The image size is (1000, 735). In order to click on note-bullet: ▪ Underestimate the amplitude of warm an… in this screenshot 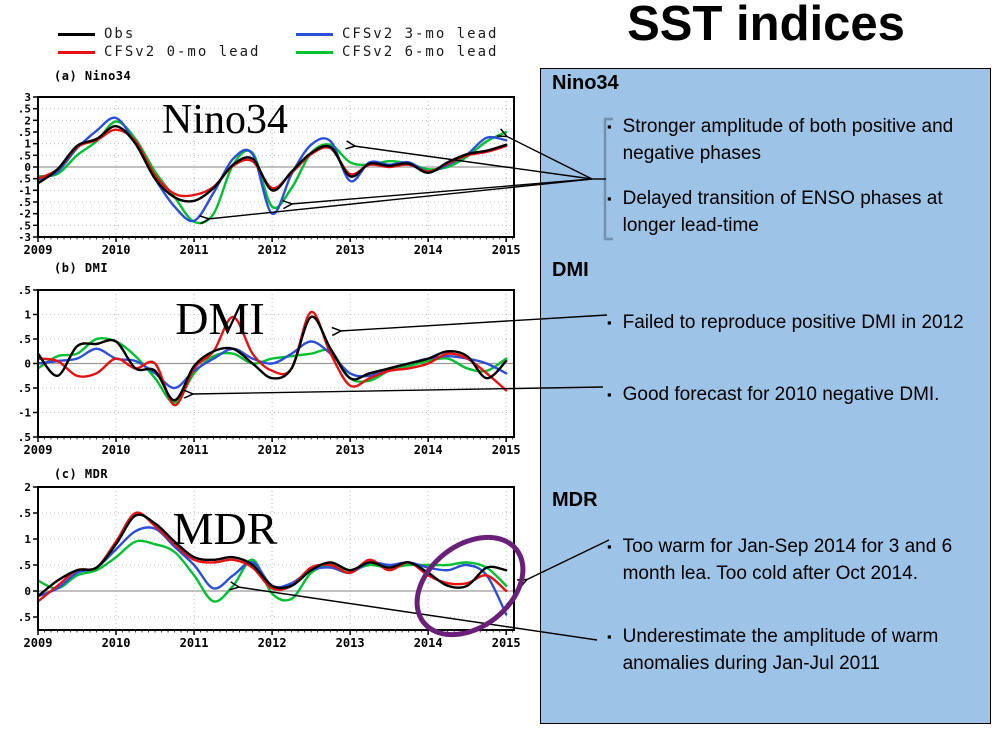, I will do `click(786, 650)`.